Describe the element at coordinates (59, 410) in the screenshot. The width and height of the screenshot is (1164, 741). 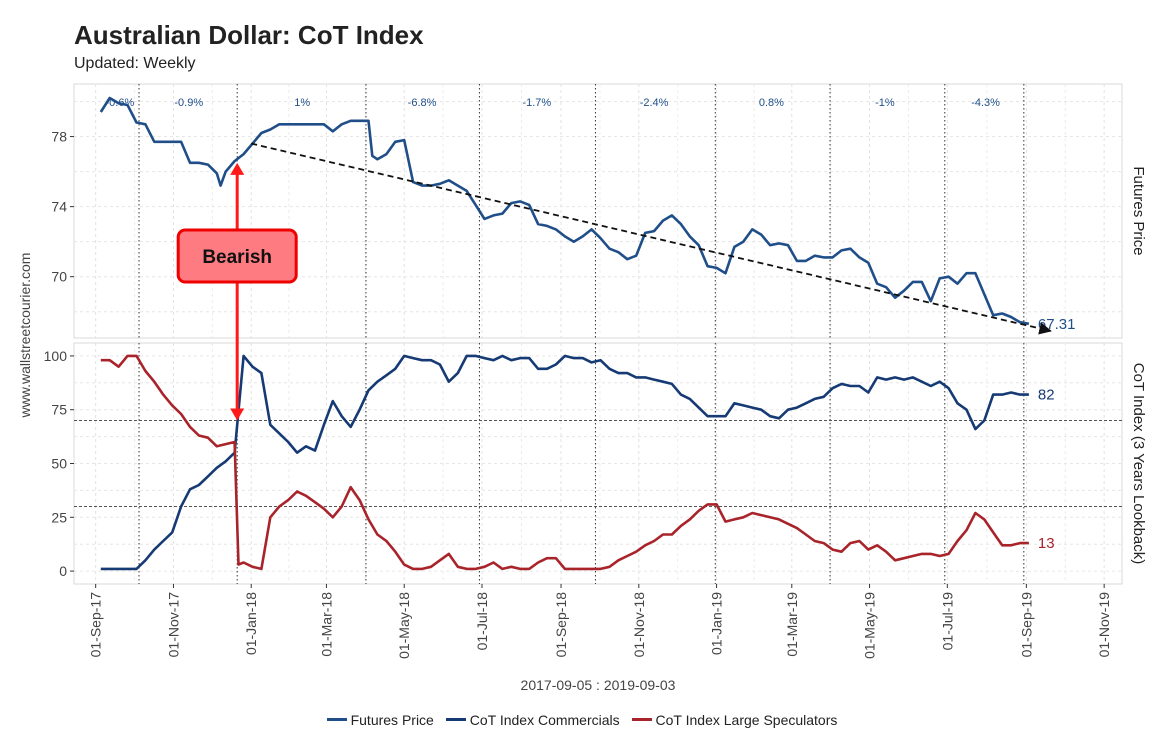
I see `y-tick-label: 75` at that location.